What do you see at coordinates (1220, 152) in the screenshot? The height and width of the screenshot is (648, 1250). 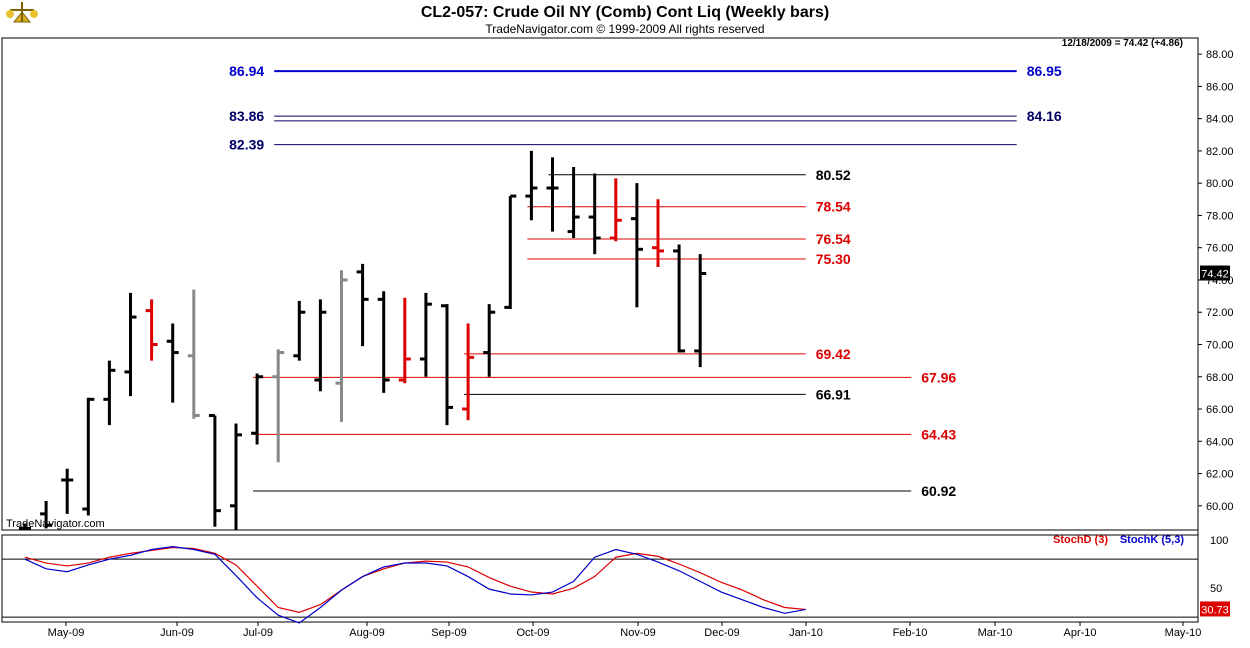 I see `y-tick-label: 82.00` at bounding box center [1220, 152].